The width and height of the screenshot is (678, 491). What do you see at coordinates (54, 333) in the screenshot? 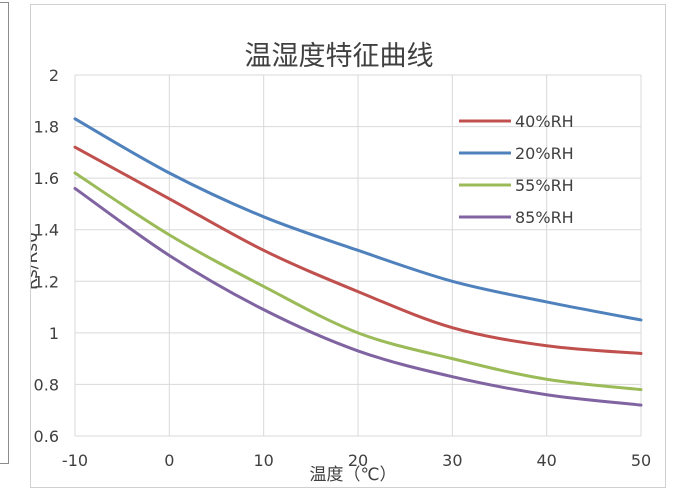
I see `y-tick-label: 1` at bounding box center [54, 333].